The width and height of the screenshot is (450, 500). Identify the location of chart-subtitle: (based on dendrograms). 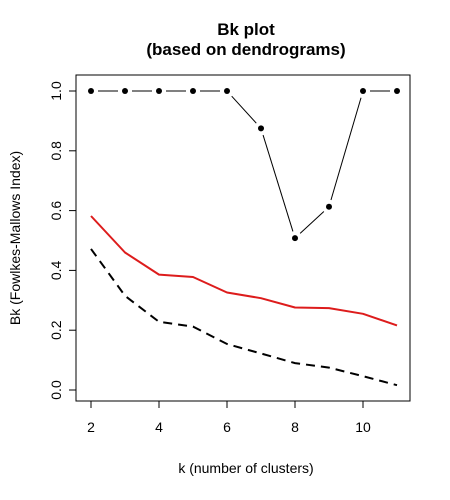
(245, 49).